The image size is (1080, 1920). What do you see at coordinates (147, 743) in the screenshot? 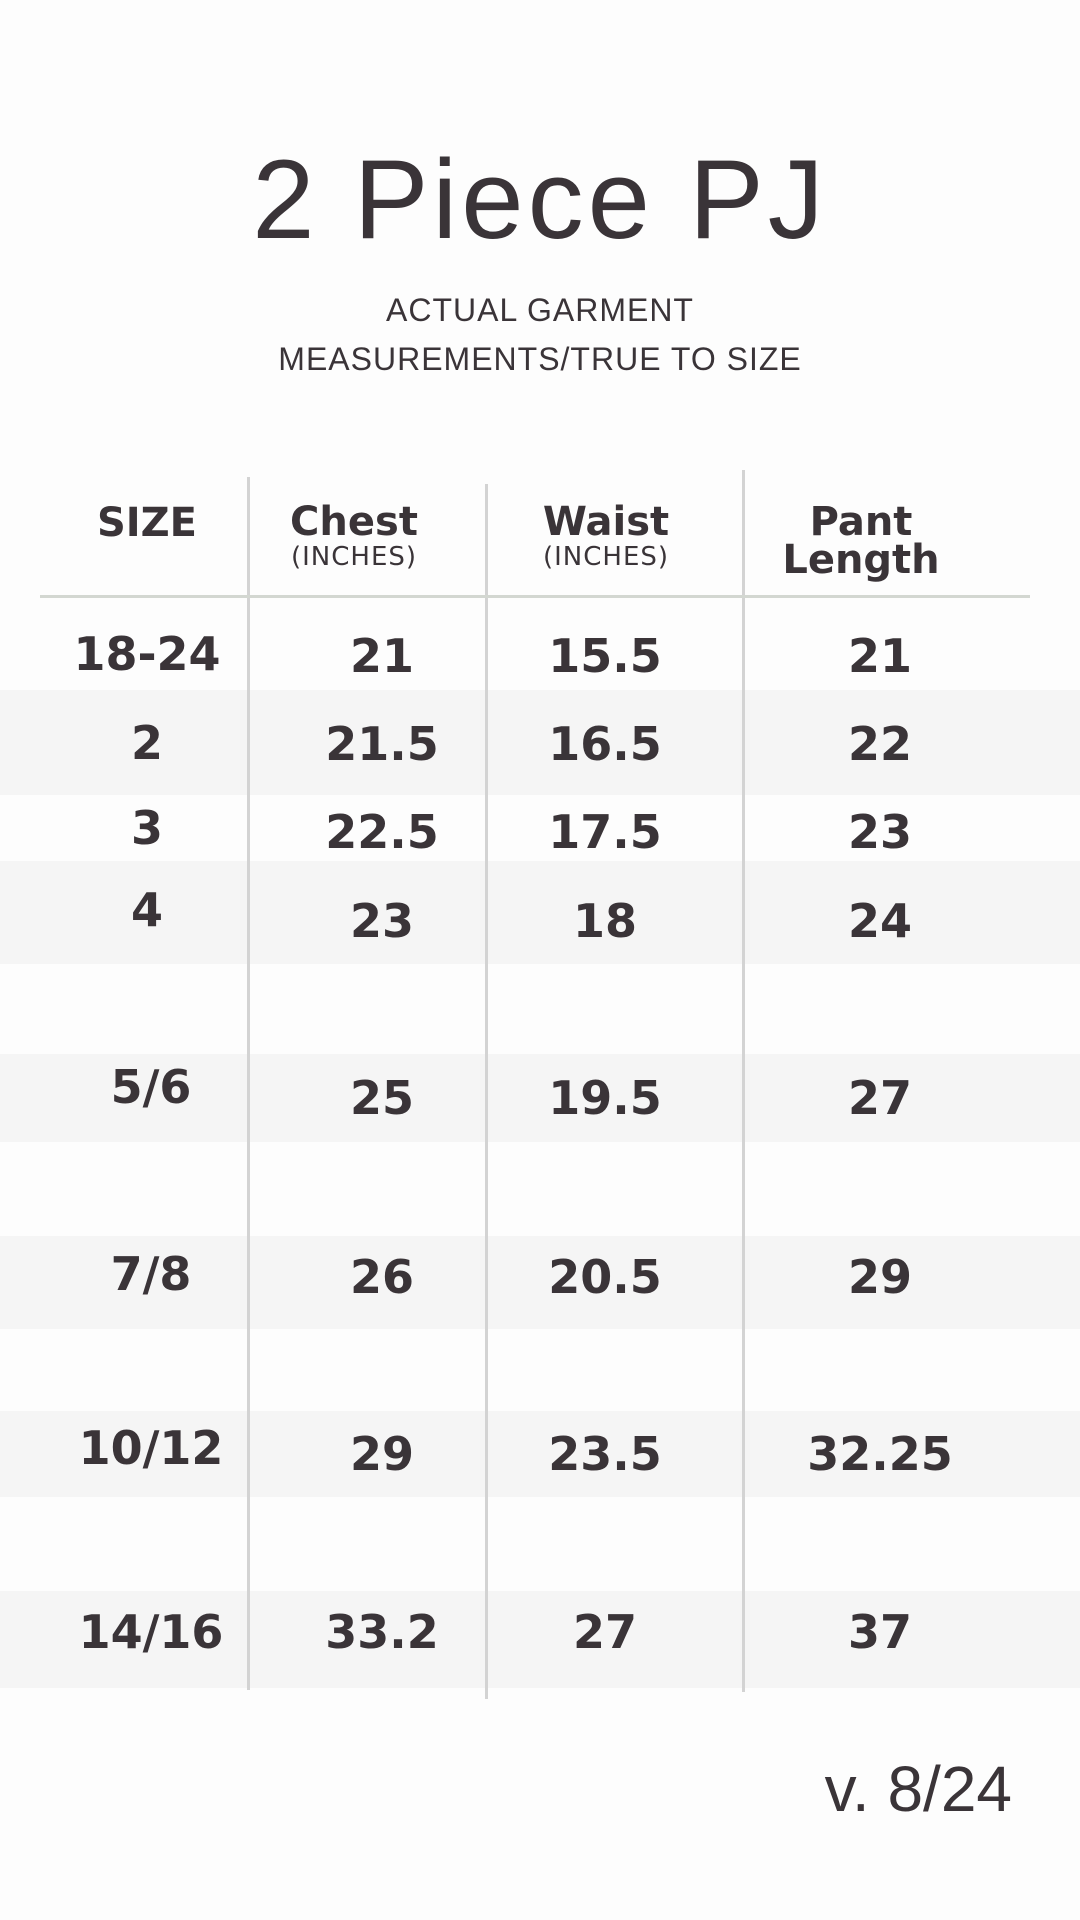
I see `cell-size: 2` at bounding box center [147, 743].